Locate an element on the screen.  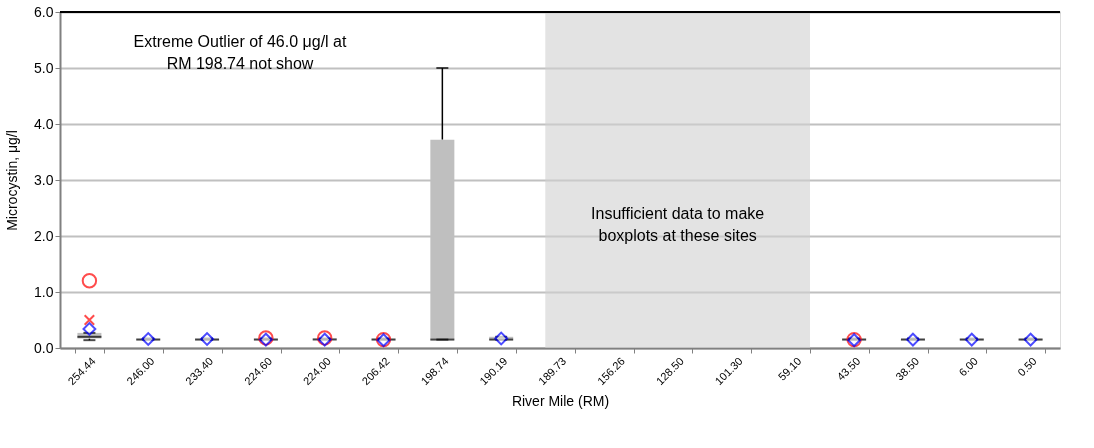
y-tick-label: 3.0 is located at coordinates (44, 179).